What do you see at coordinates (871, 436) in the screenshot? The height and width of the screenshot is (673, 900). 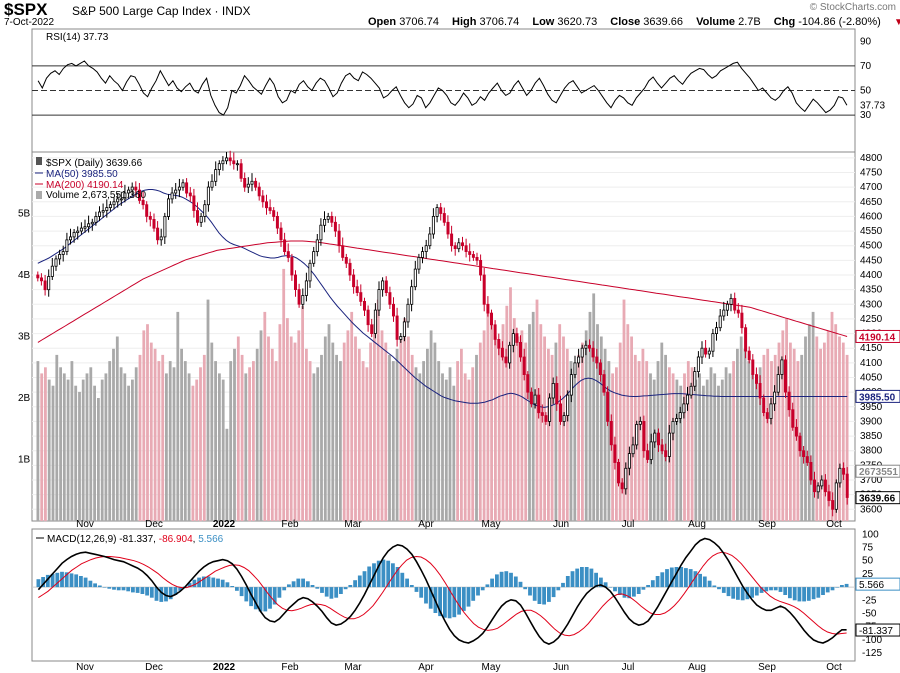 I see `price-tick-label: 3850` at bounding box center [871, 436].